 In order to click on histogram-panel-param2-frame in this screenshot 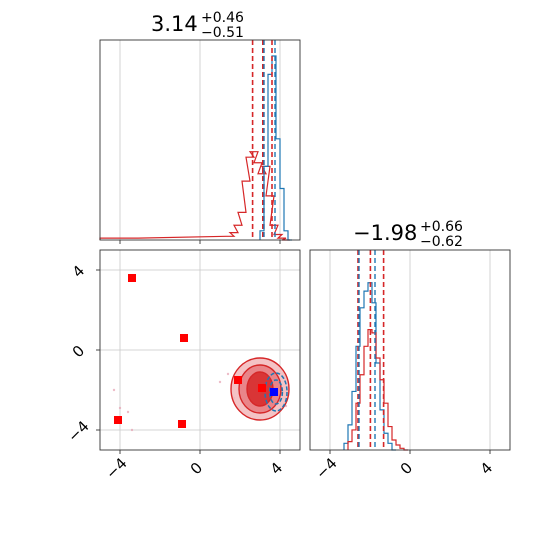, I will do `click(410, 350)`.